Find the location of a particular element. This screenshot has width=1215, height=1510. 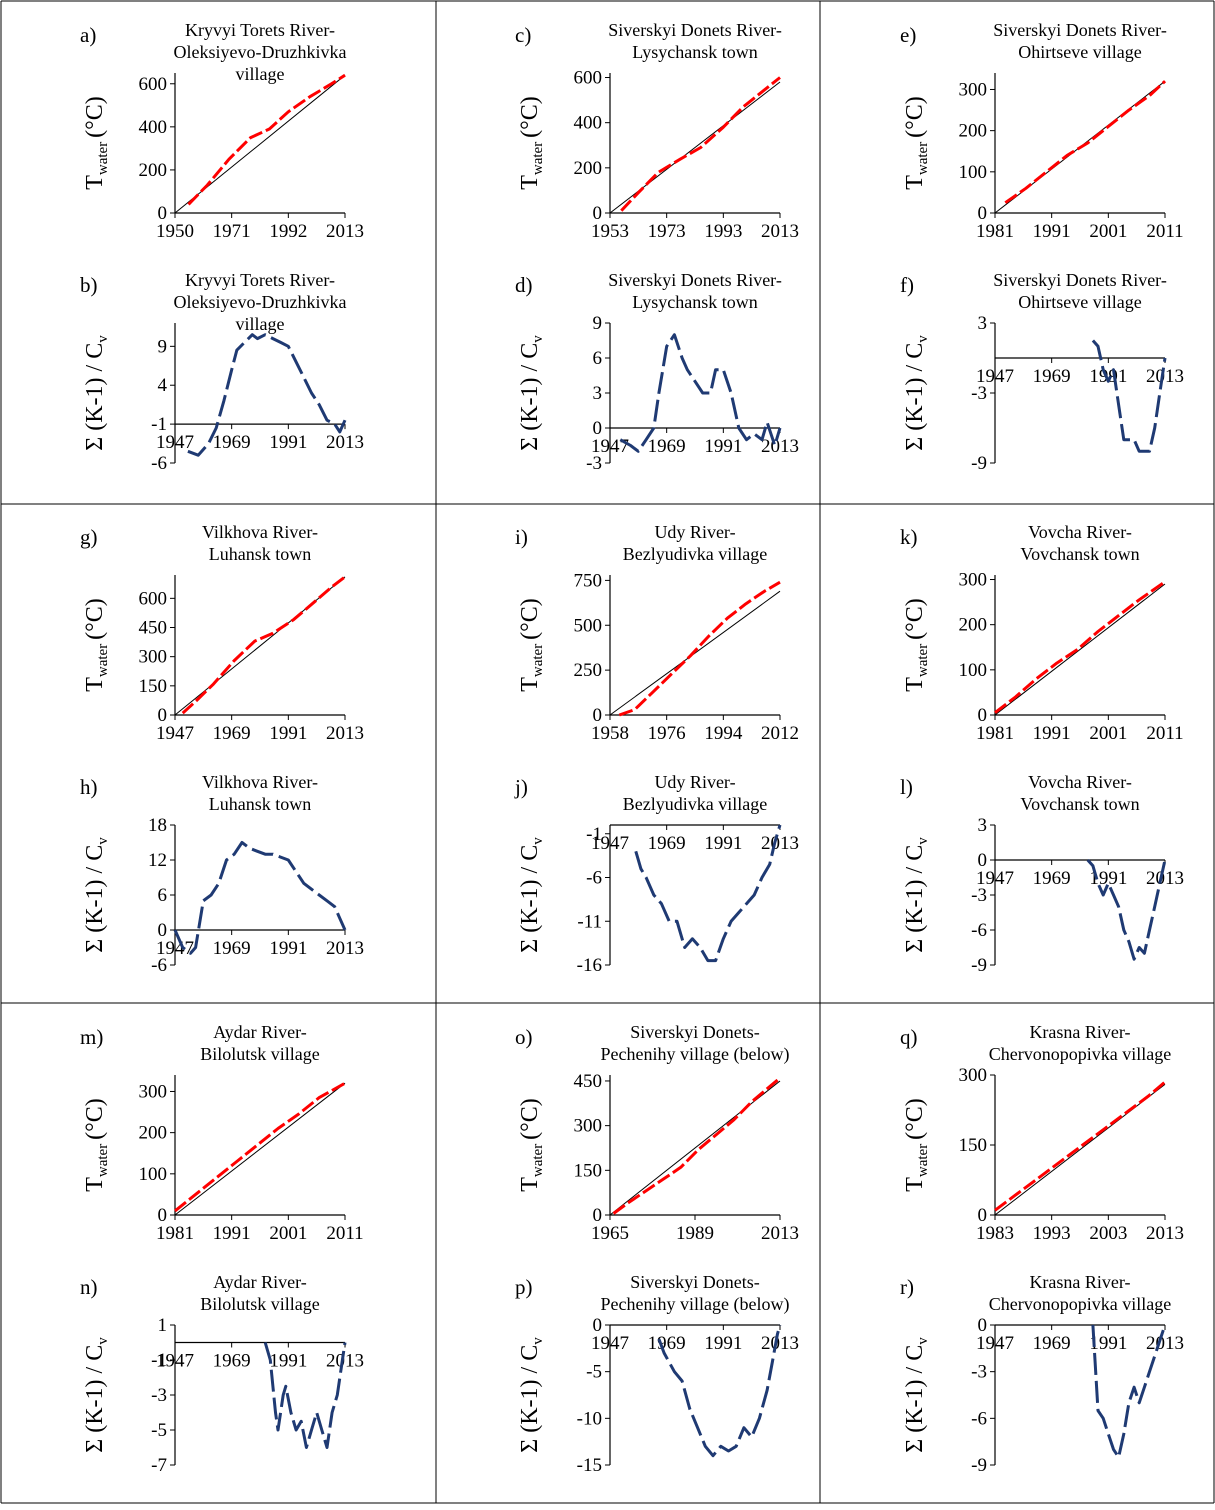

x-tick-label: 1953 is located at coordinates (610, 231).